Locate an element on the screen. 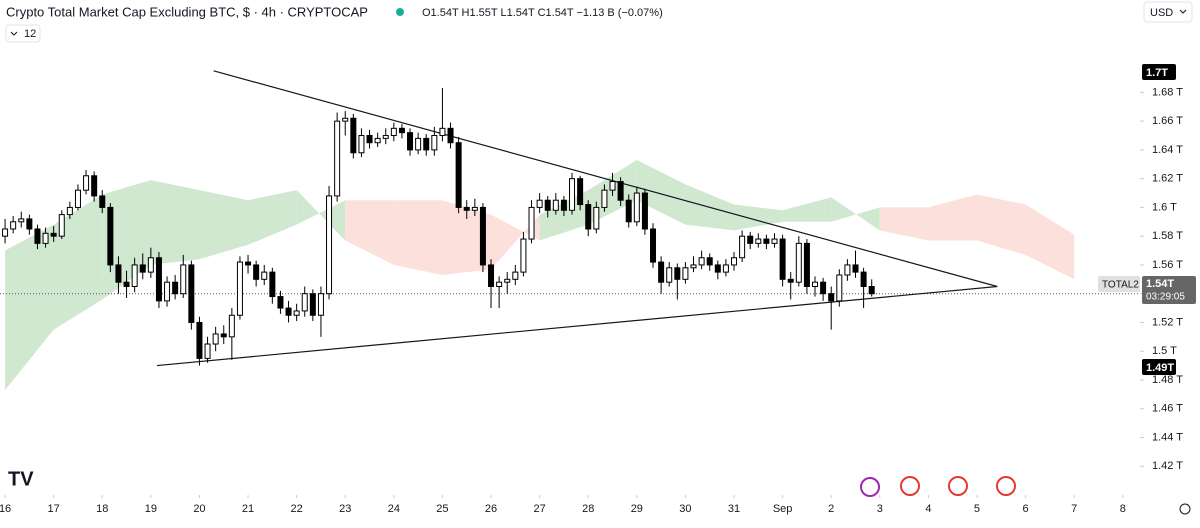 This screenshot has width=1200, height=528. price-label: 1.54T is located at coordinates (1160, 284).